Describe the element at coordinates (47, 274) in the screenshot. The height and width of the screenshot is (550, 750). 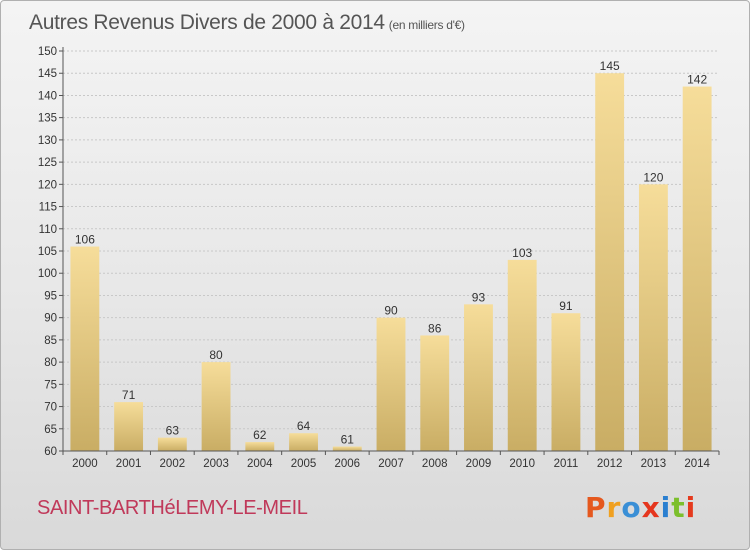
I see `y-tick-label: 100` at that location.